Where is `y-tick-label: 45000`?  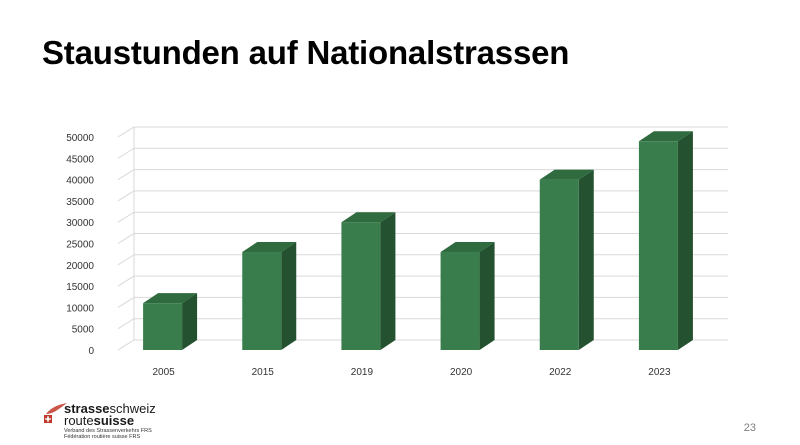 y-tick-label: 45000 is located at coordinates (80, 159).